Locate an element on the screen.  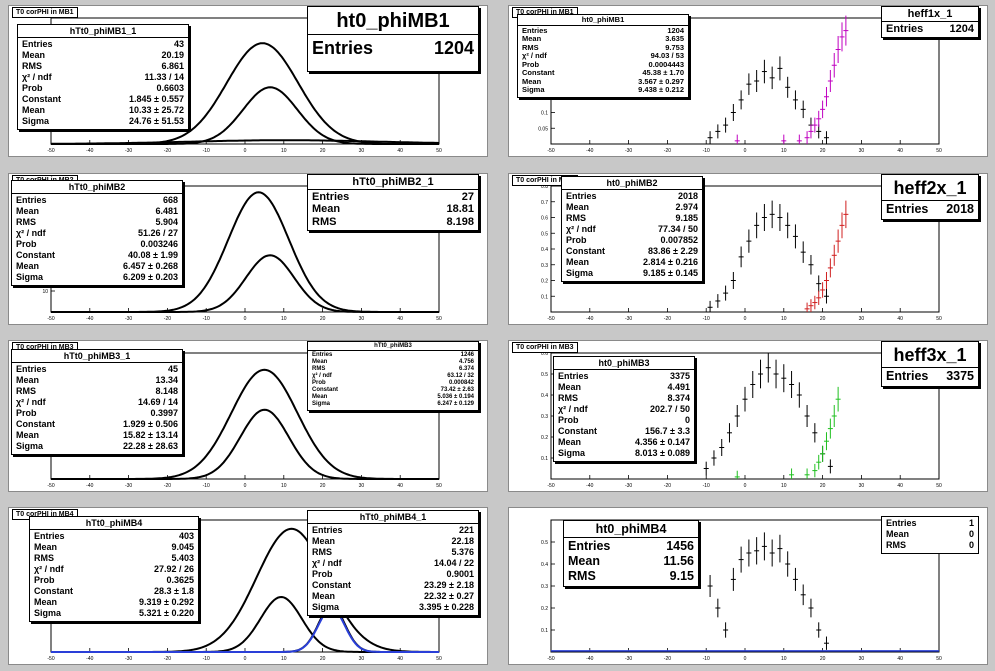
stats-value: 73.42 ± 2.63 is located at coordinates (457, 390).